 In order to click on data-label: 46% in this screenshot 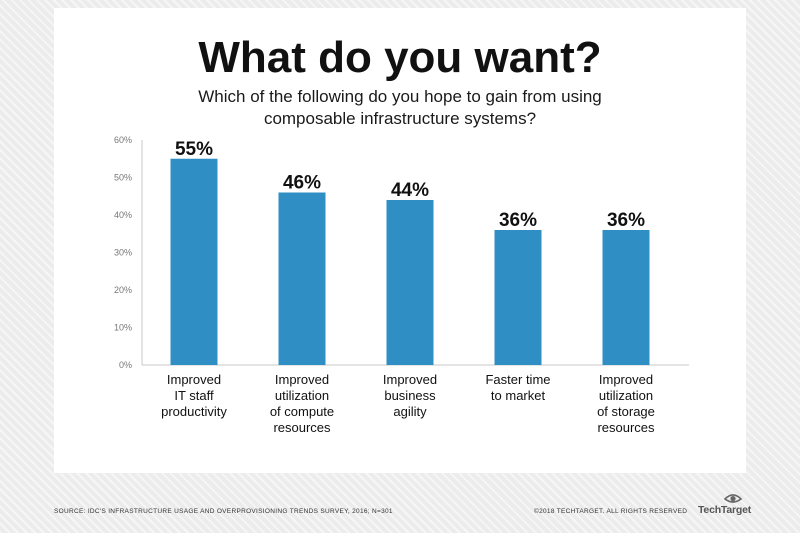, I will do `click(302, 183)`.